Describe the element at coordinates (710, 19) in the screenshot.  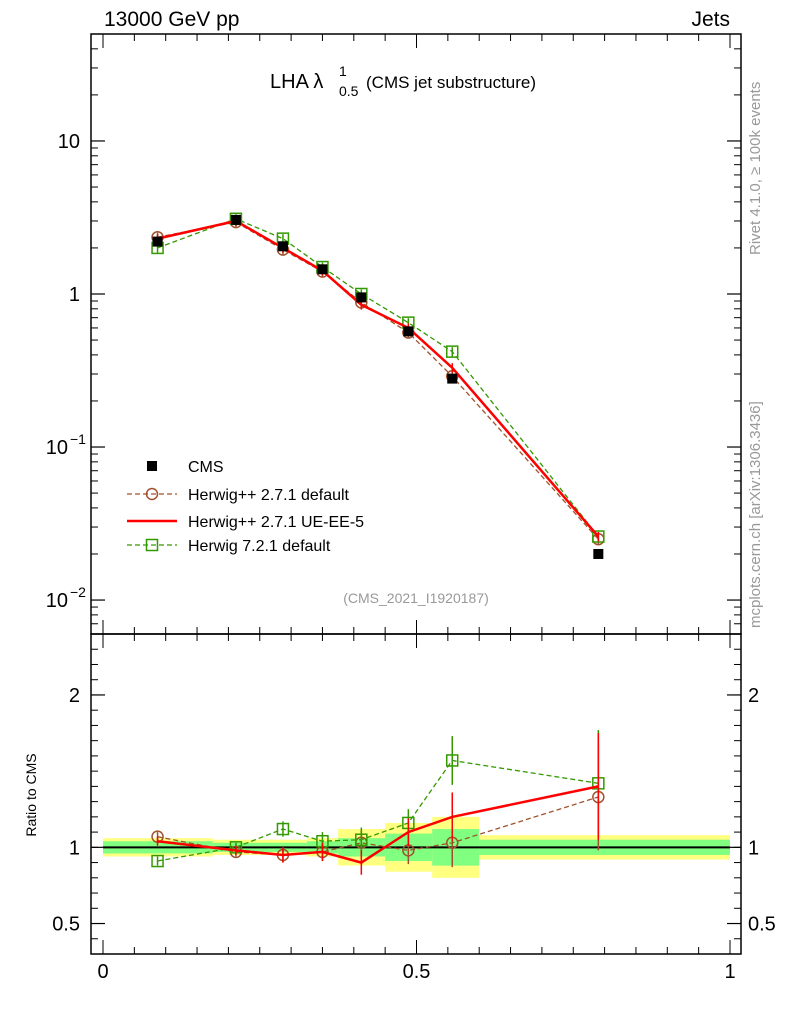
I see `header-observable-label: Jets` at that location.